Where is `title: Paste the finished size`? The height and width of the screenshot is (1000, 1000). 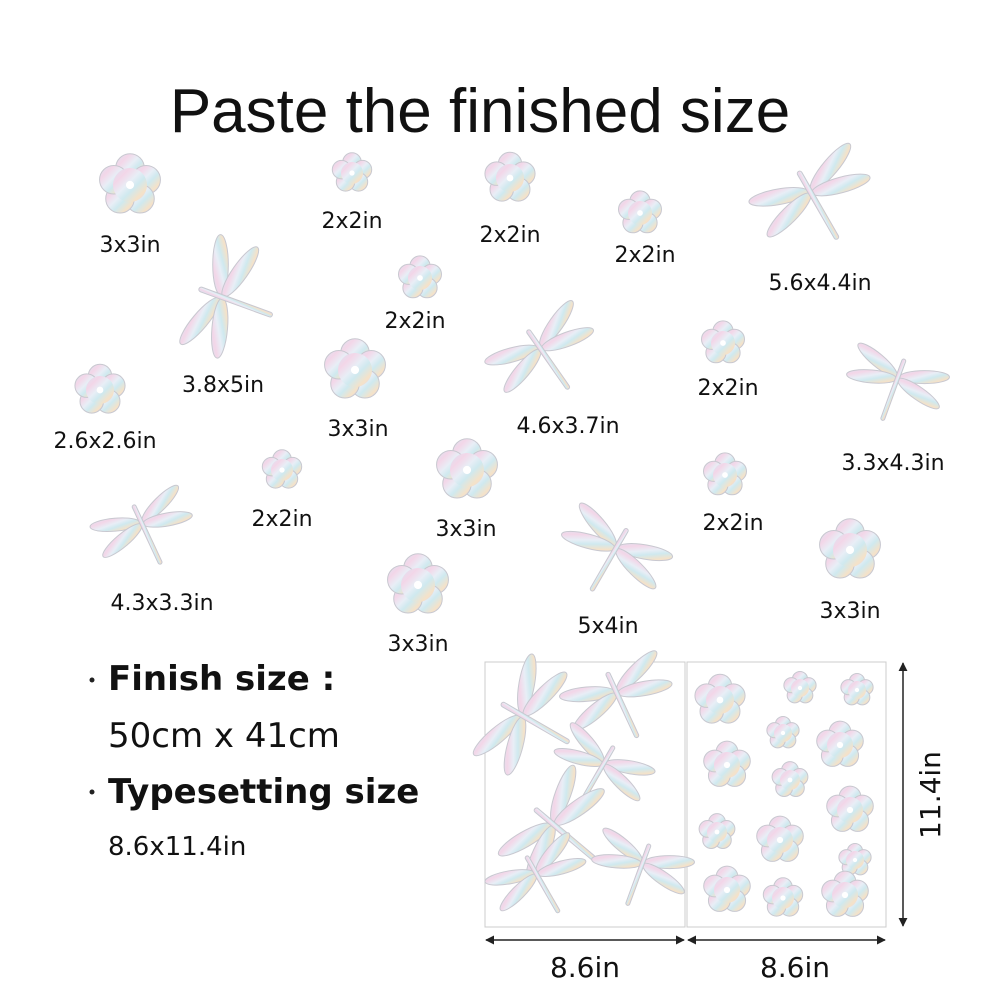 title: Paste the finished size is located at coordinates (480, 111).